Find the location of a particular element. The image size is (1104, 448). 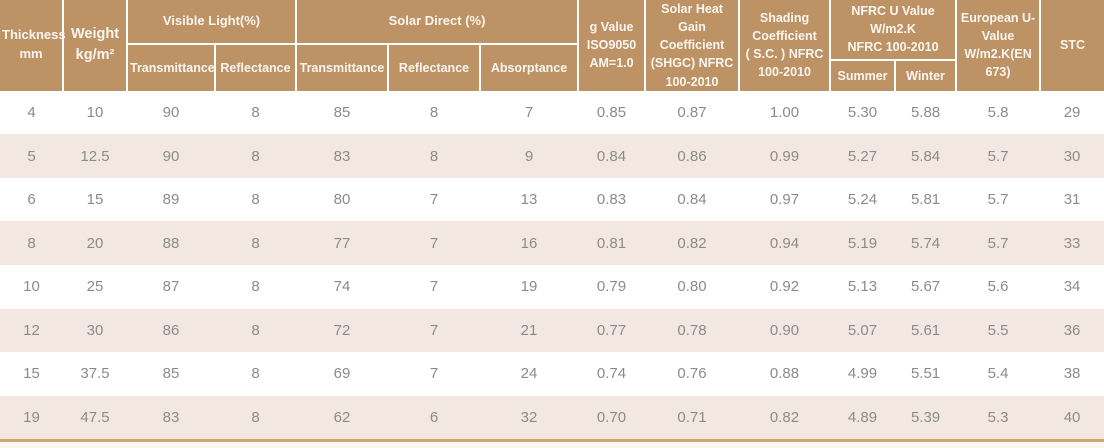

table-cell: 5.8 is located at coordinates (998, 112).